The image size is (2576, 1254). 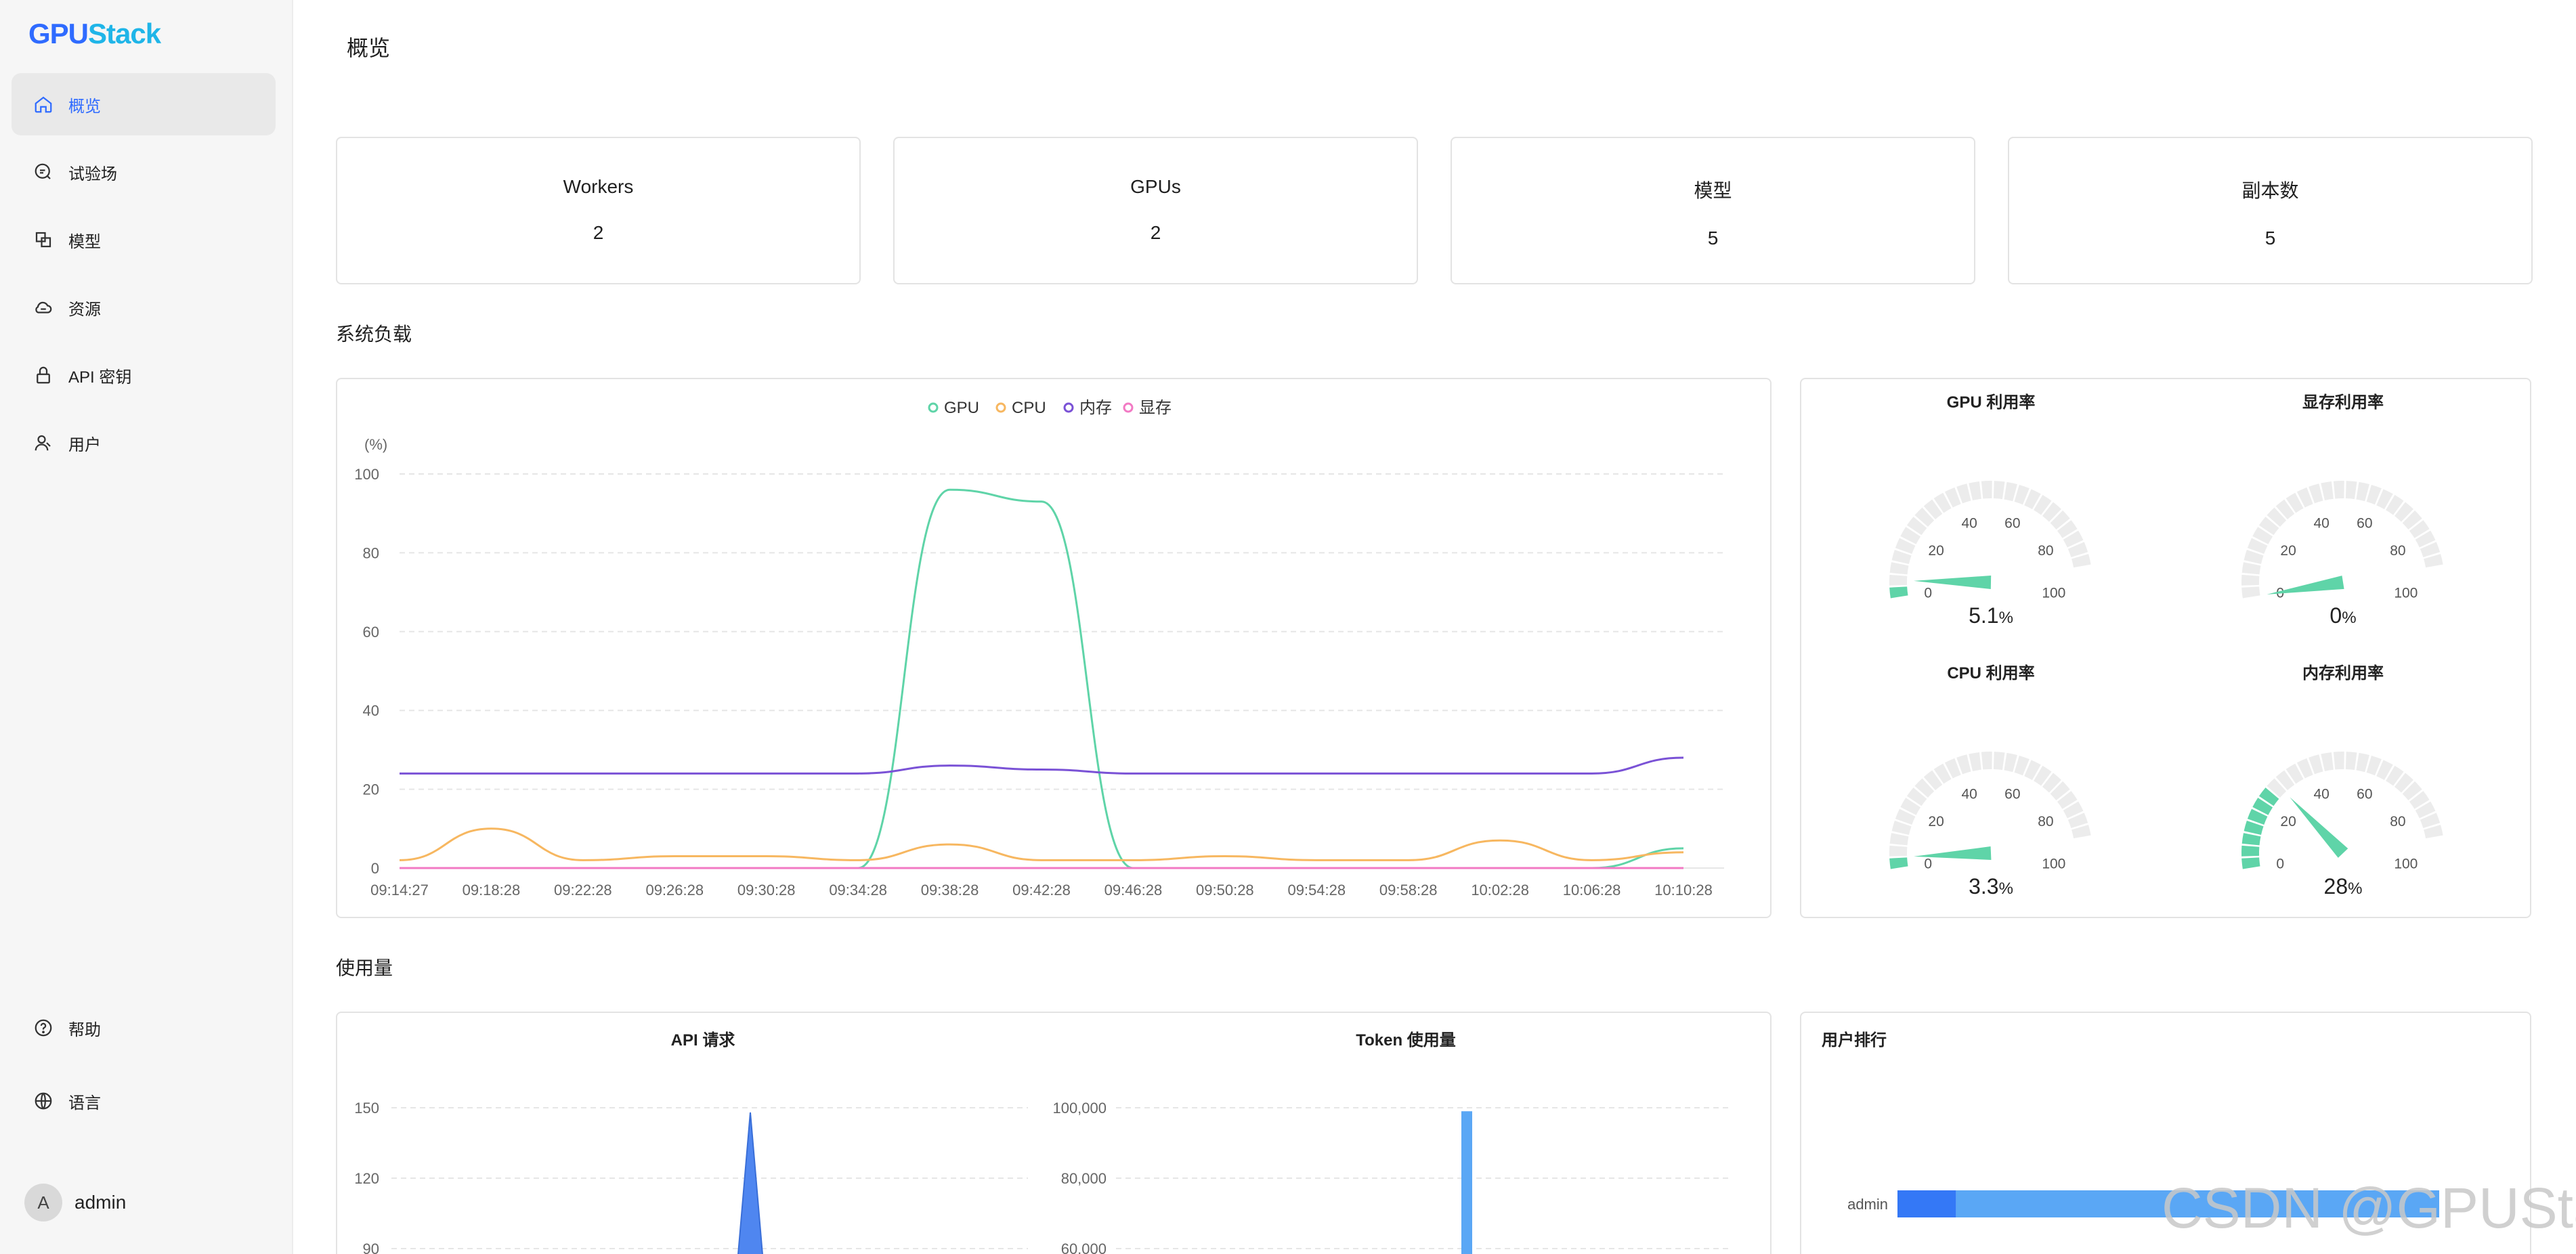 I want to click on sidebar-item-resources: 资源, so click(x=144, y=307).